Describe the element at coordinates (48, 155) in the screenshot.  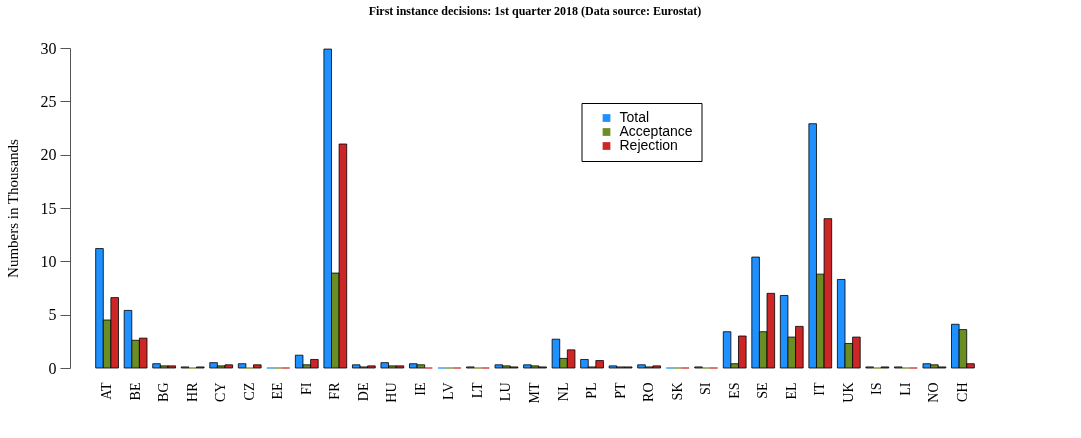
I see `y-tick-label: 20` at that location.